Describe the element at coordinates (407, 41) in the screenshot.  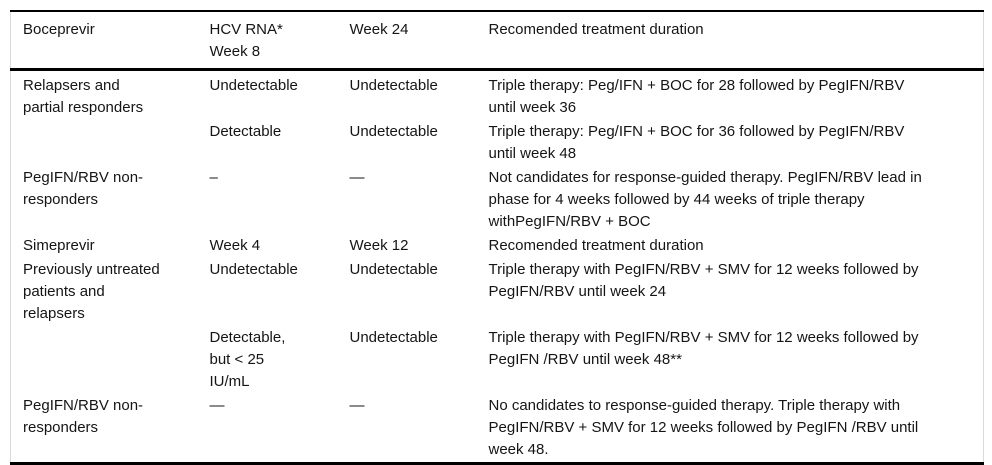
I see `header-week24: Week 24` at that location.